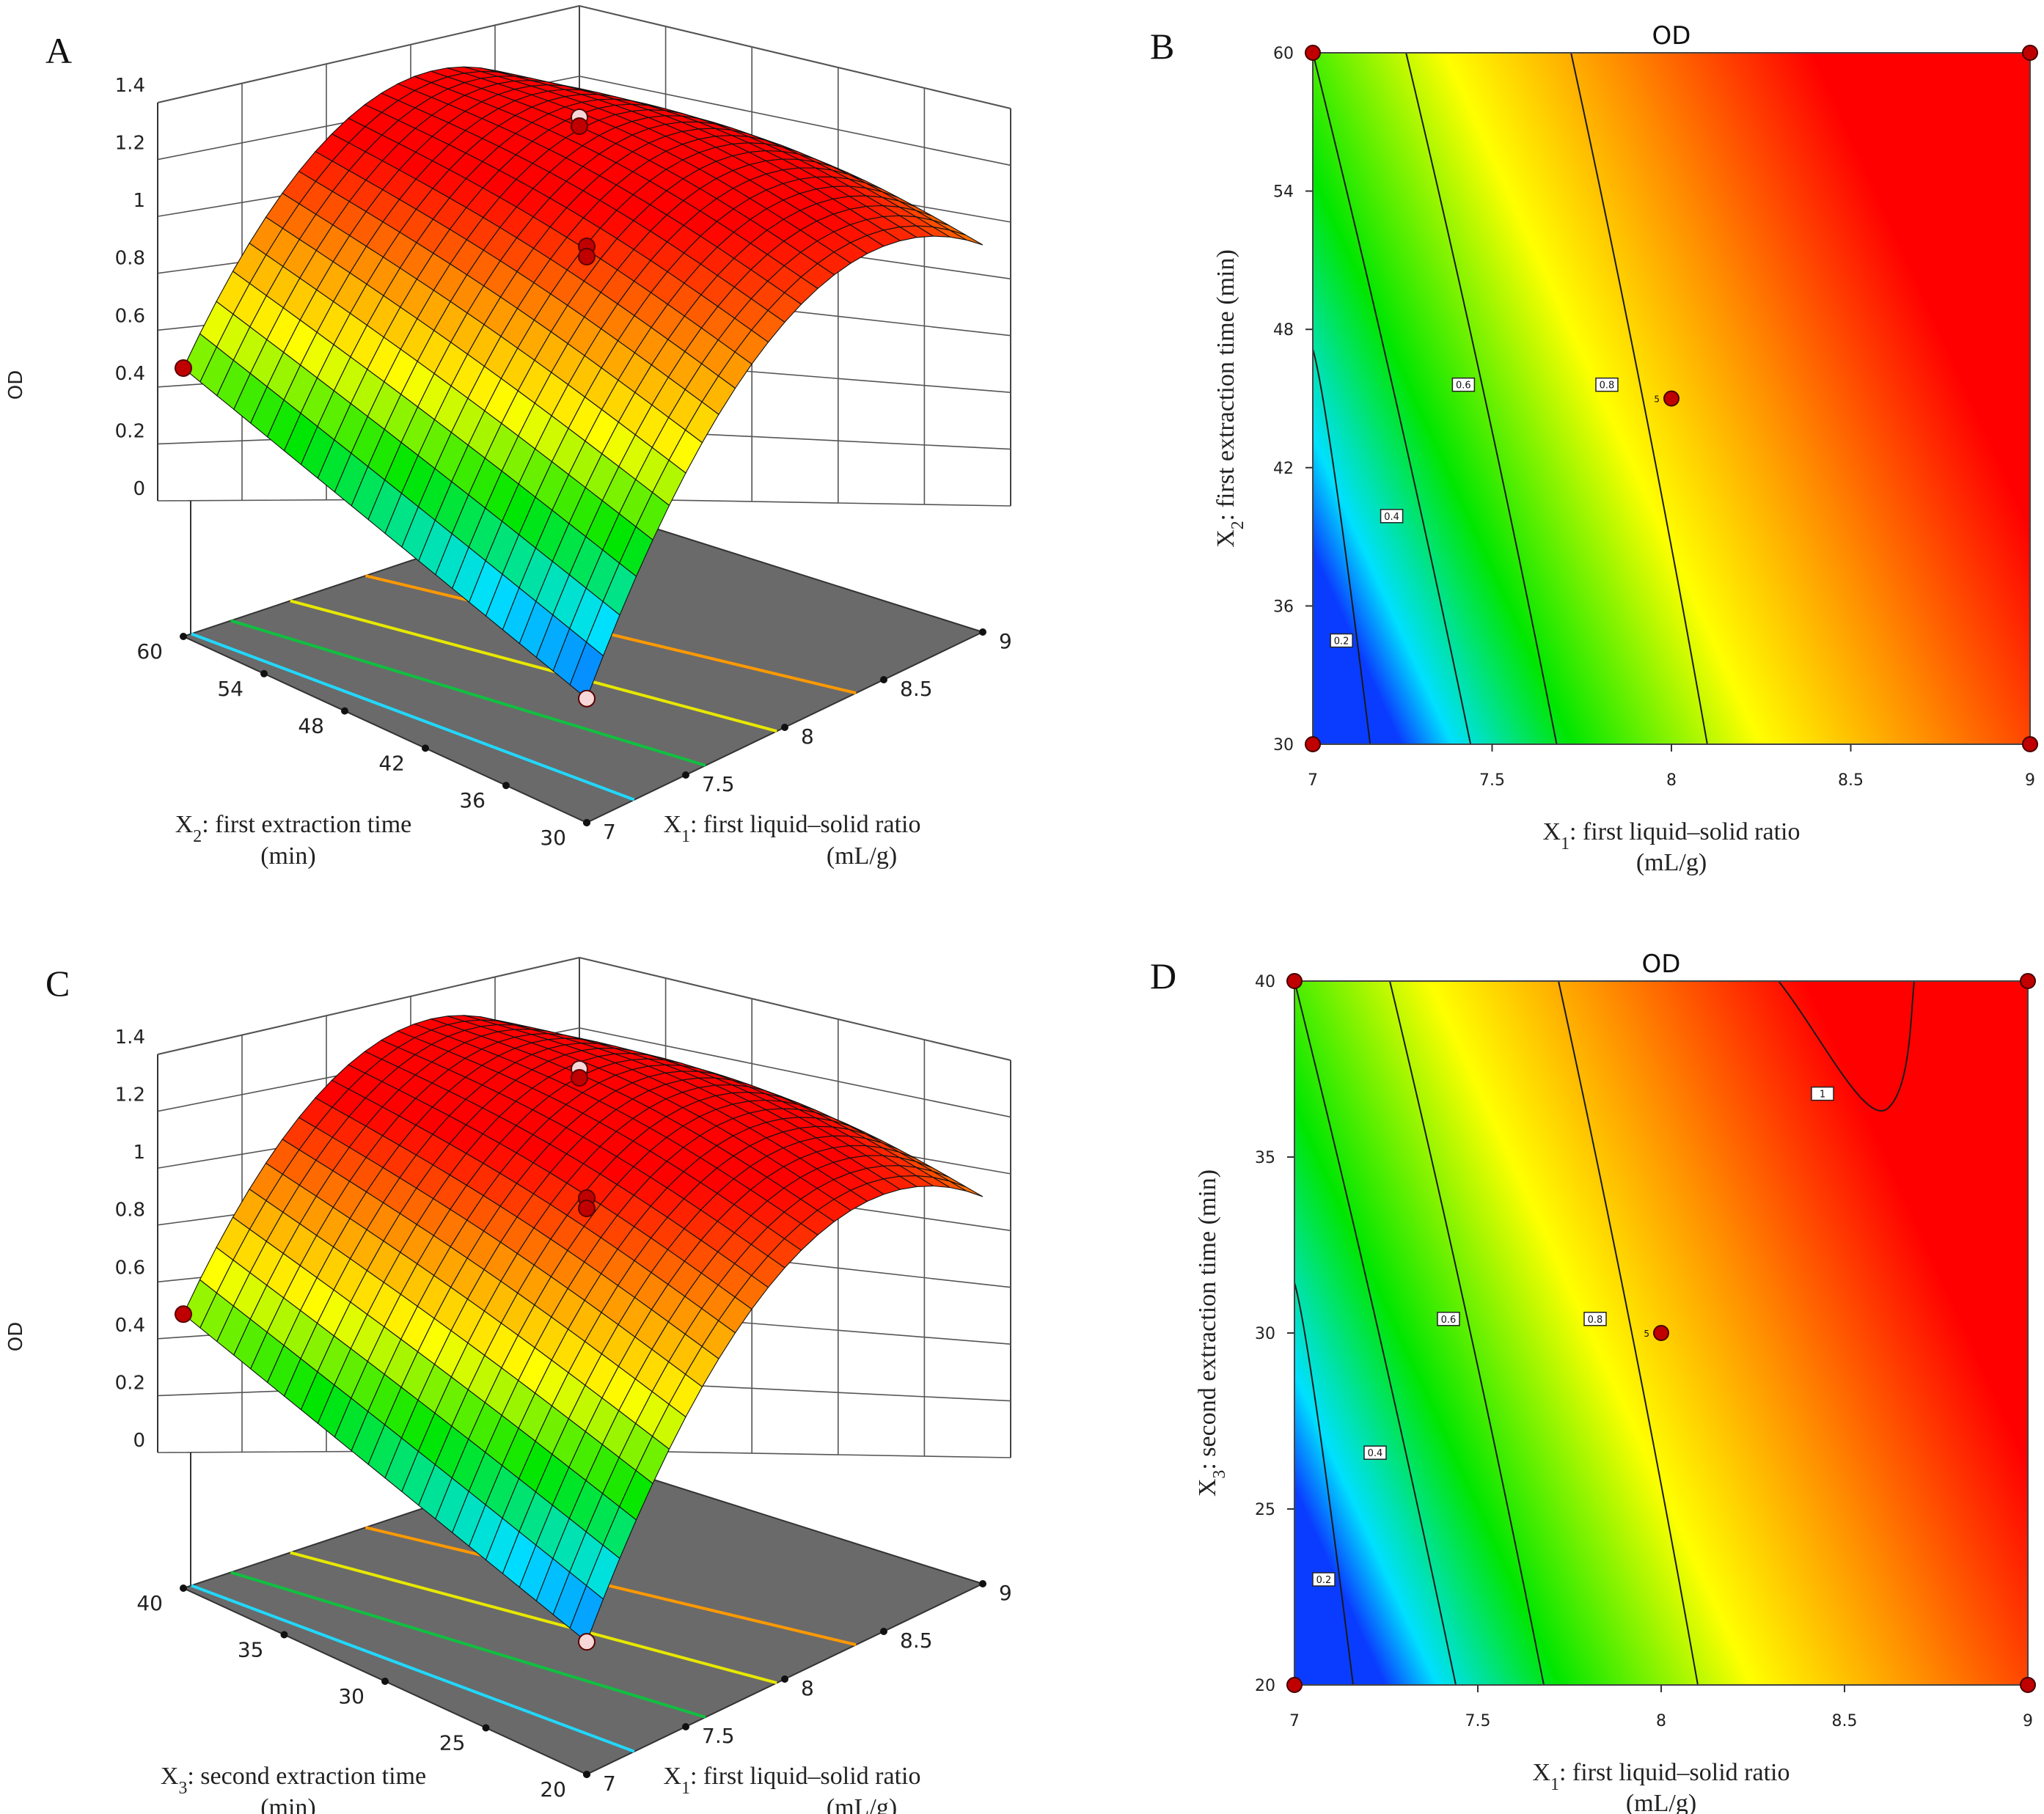 The width and height of the screenshot is (2044, 1814). Describe the element at coordinates (862, 856) in the screenshot. I see `x1-axis-title-line2: (mL/g)` at that location.